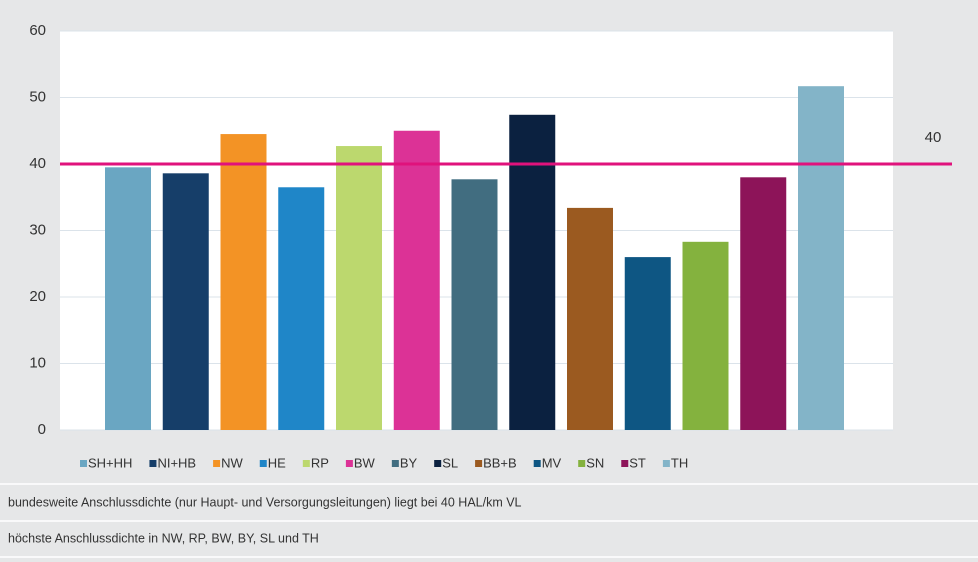 This screenshot has height=562, width=978. Describe the element at coordinates (933, 137) in the screenshot. I see `reference-label: 40` at that location.